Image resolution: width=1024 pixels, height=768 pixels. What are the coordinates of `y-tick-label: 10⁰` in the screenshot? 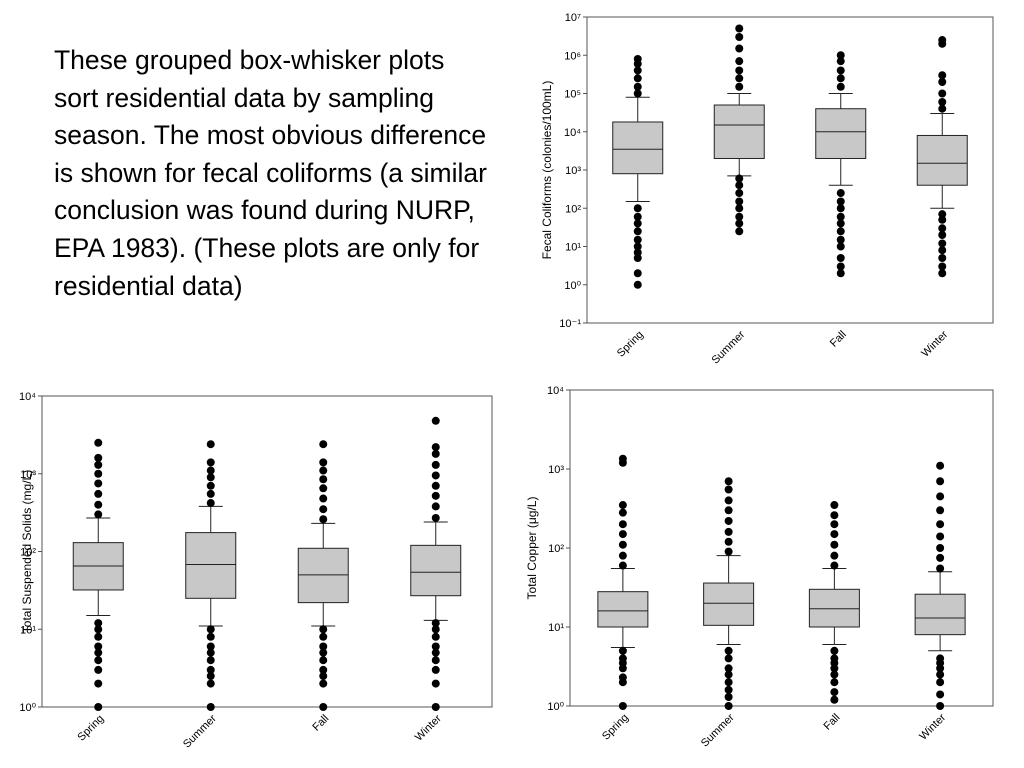 It's located at (572, 286).